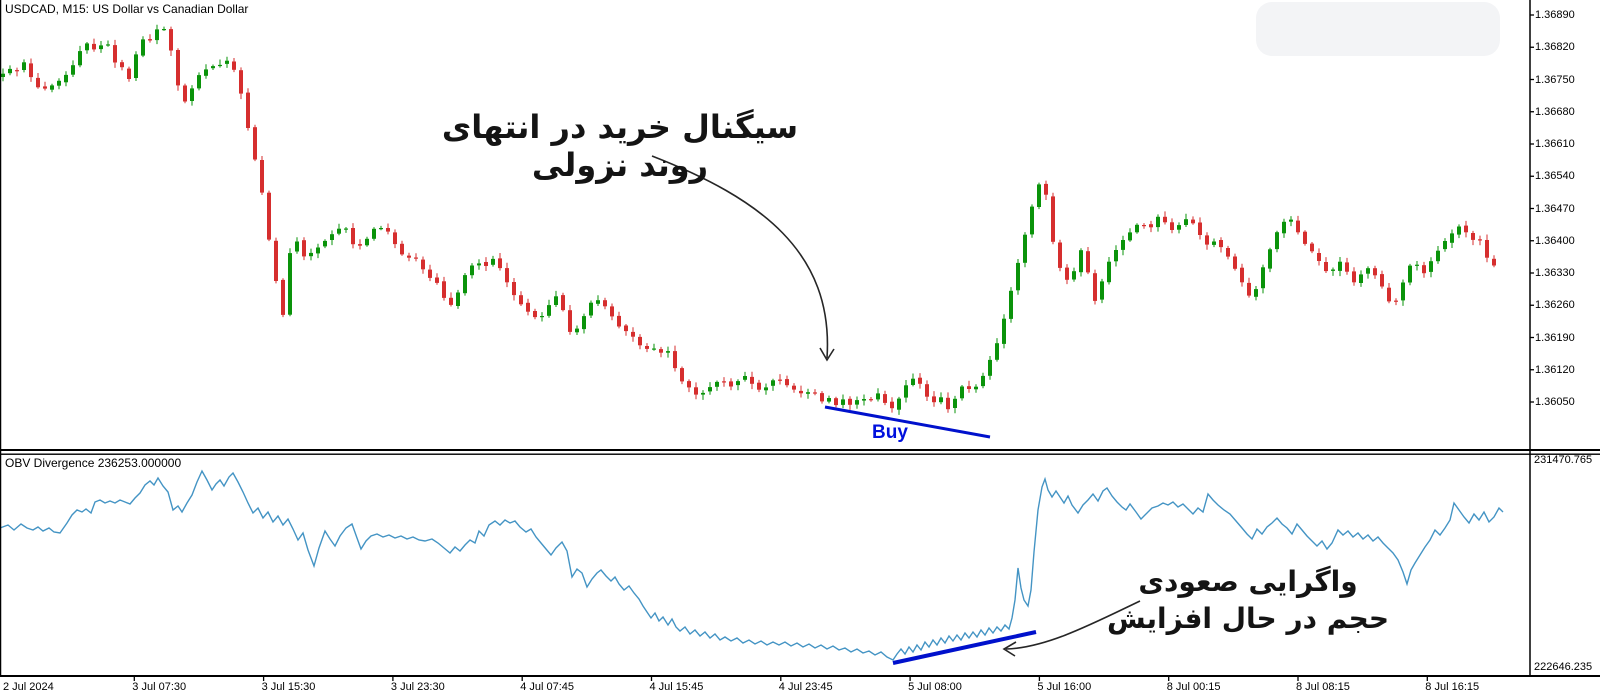 The image size is (1600, 700). What do you see at coordinates (935, 687) in the screenshot?
I see `time-axis-label: 5 Jul 08:00` at bounding box center [935, 687].